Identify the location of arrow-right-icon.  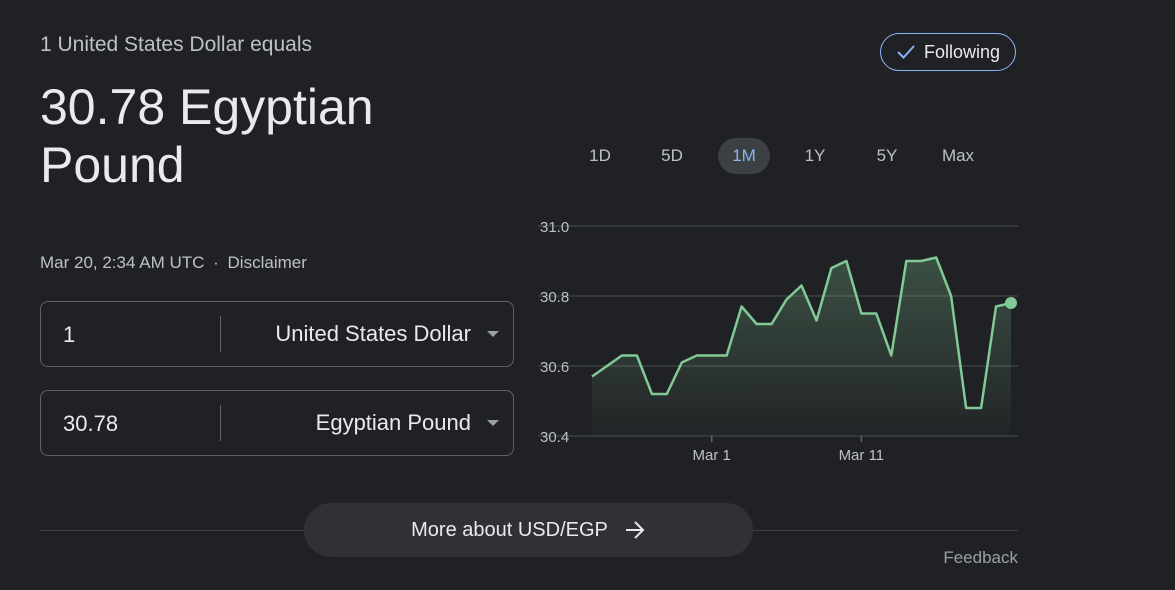
(635, 530).